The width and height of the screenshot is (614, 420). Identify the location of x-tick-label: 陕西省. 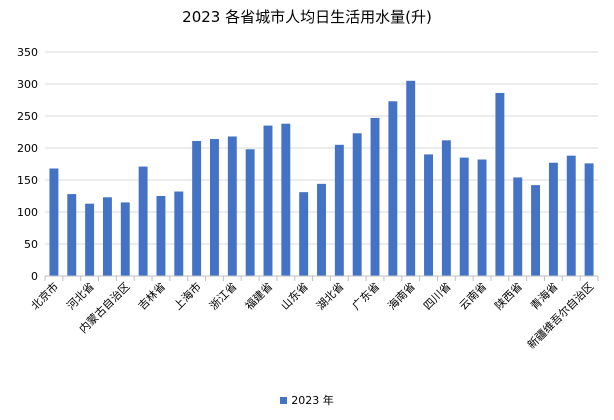
(508, 295).